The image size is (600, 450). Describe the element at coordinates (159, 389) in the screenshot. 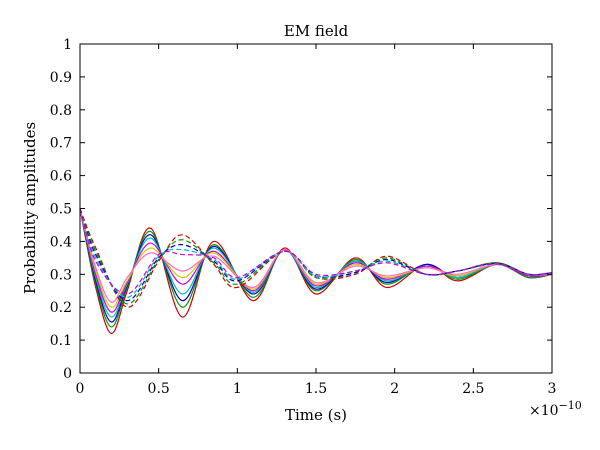

I see `x-tick-label: 0.5` at that location.